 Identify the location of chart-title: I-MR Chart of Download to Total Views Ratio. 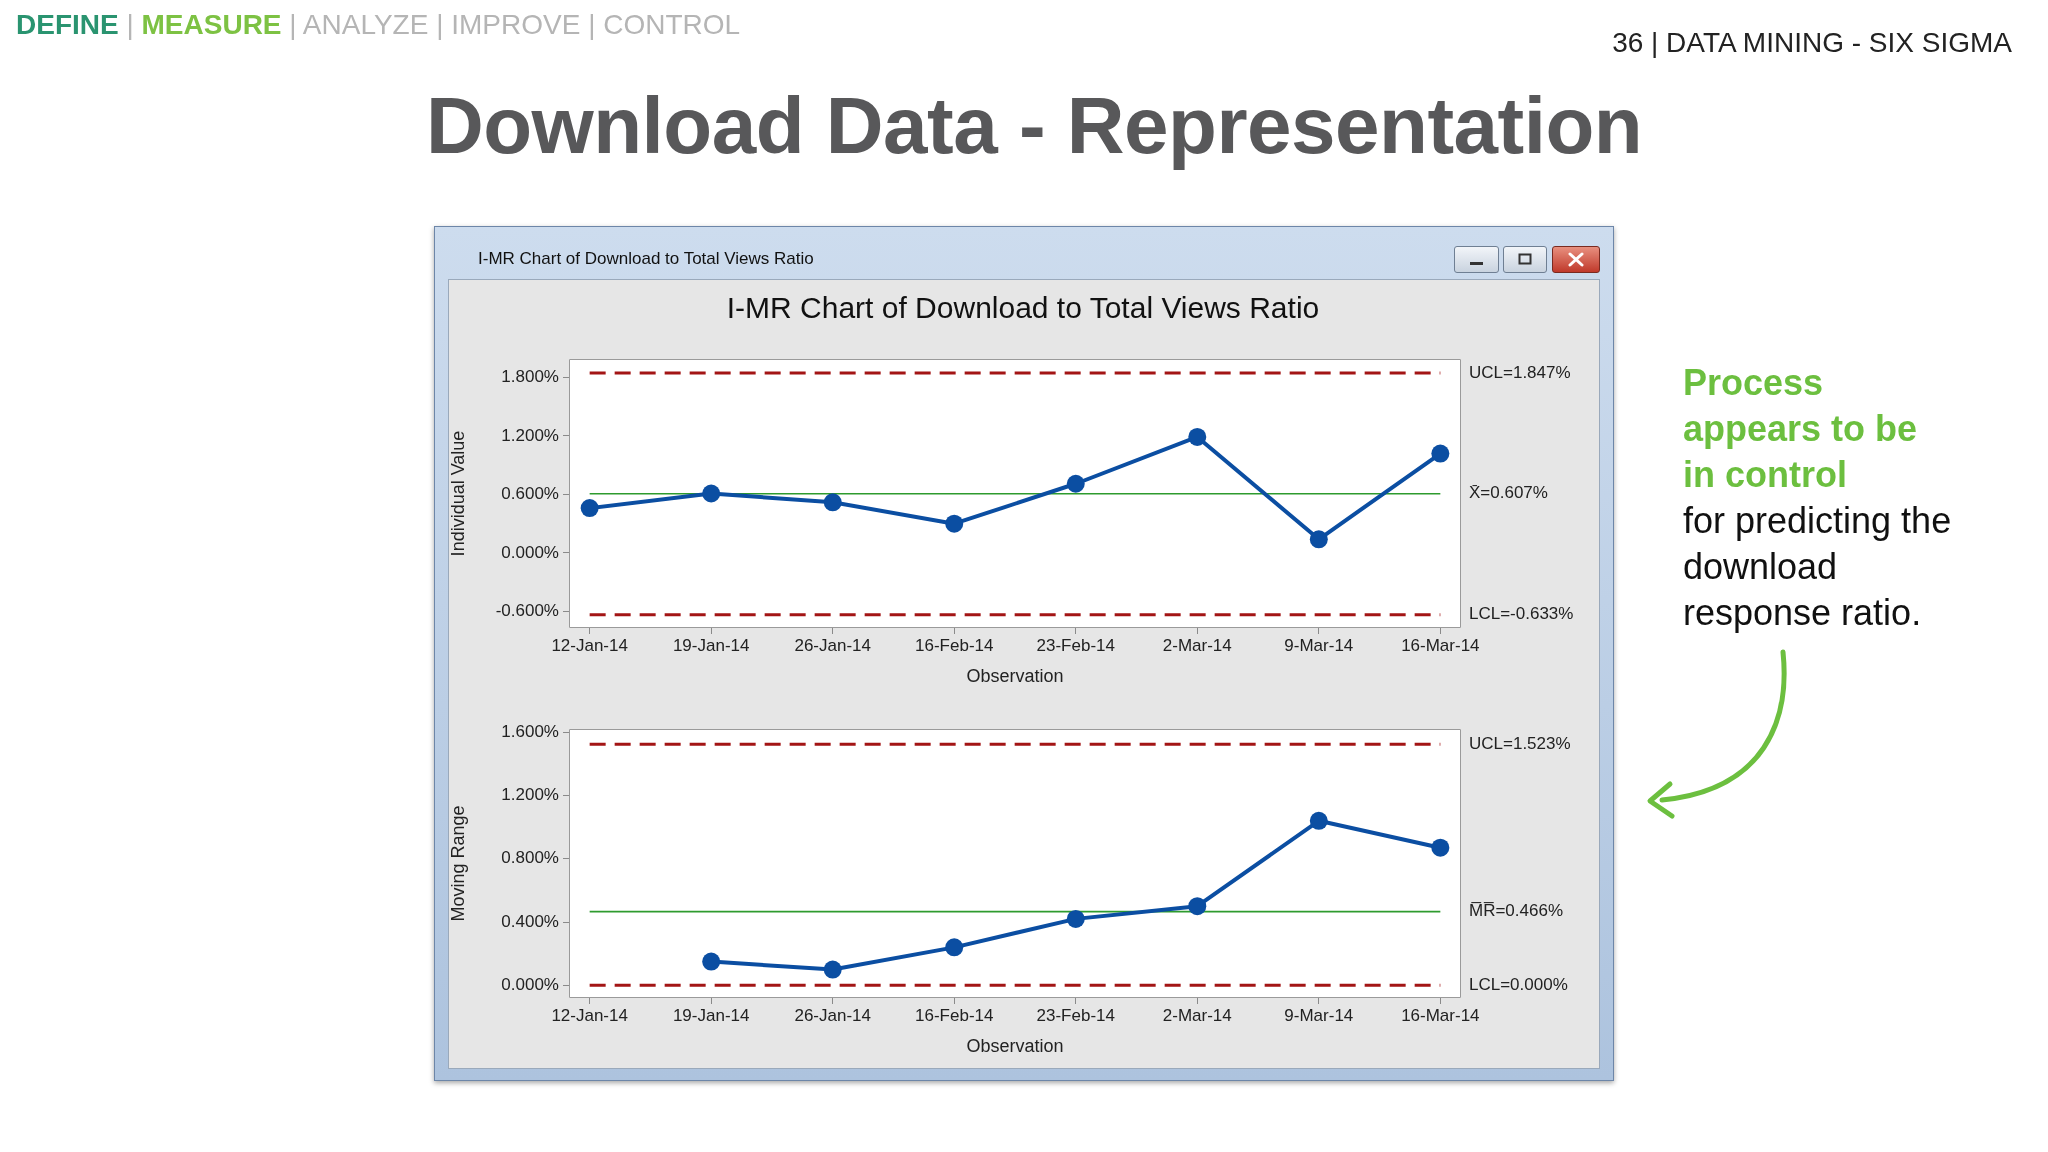
(1023, 308).